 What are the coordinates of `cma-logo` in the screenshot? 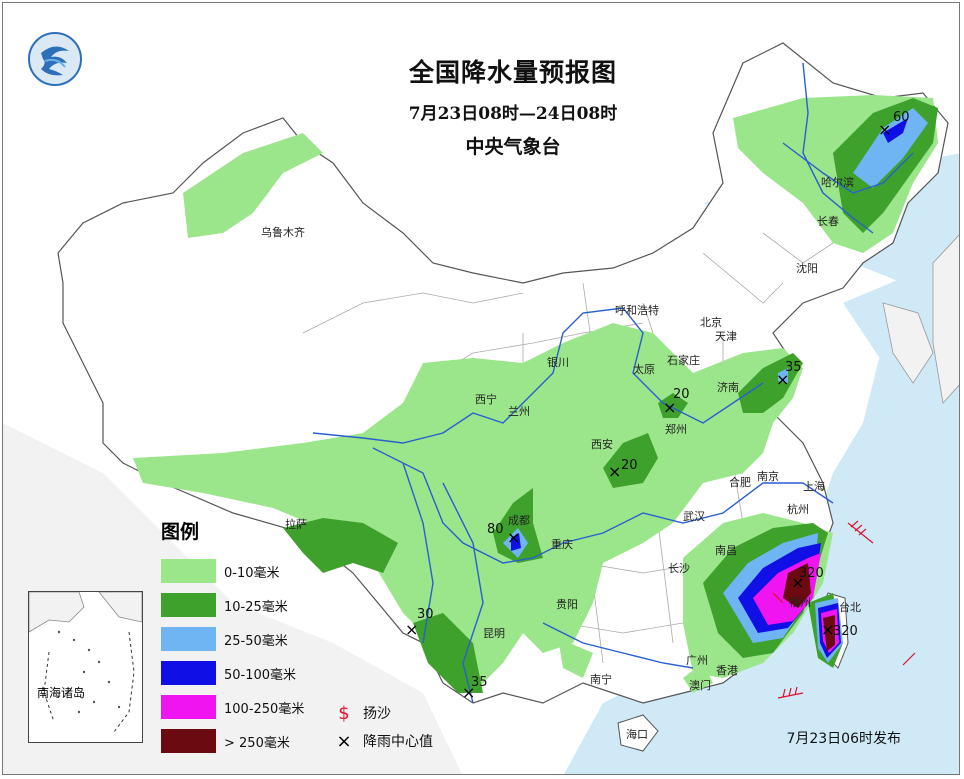 It's located at (55, 59).